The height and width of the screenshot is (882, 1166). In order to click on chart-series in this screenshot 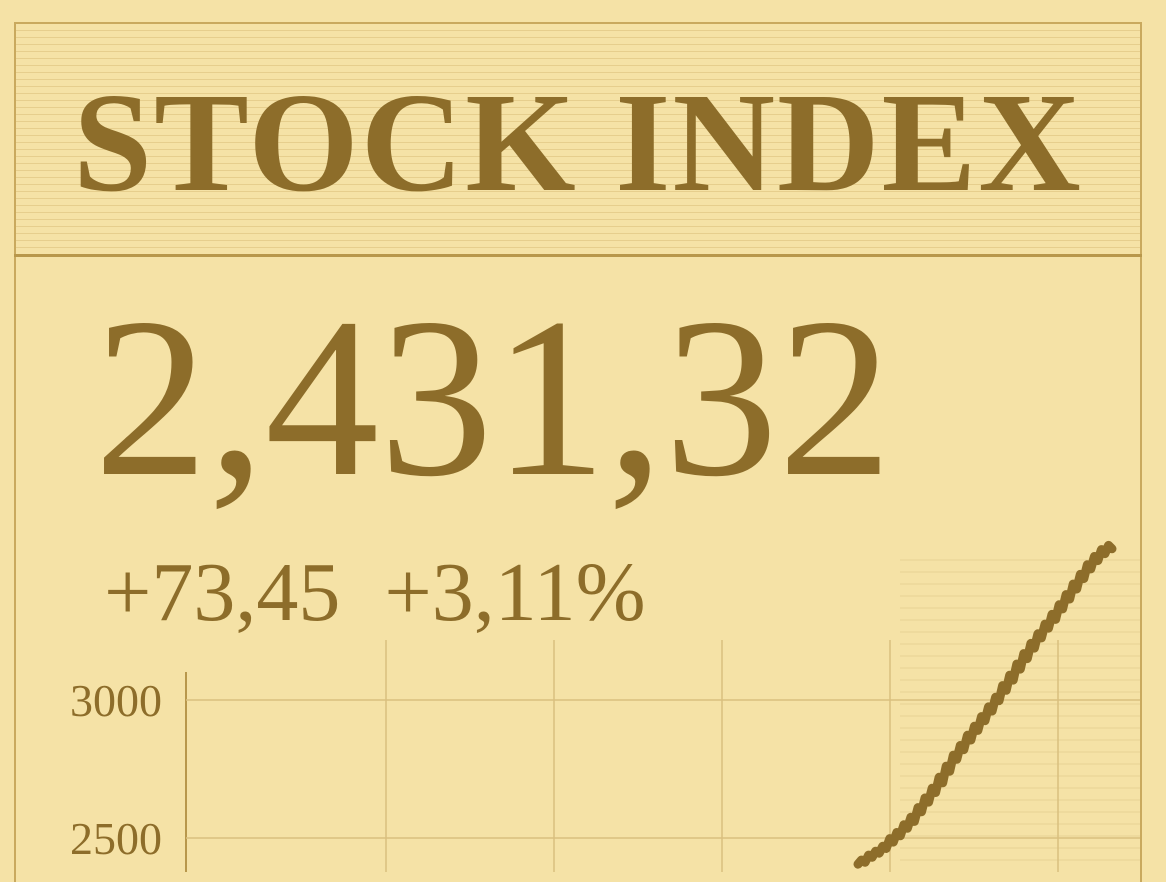, I will do `click(985, 704)`.